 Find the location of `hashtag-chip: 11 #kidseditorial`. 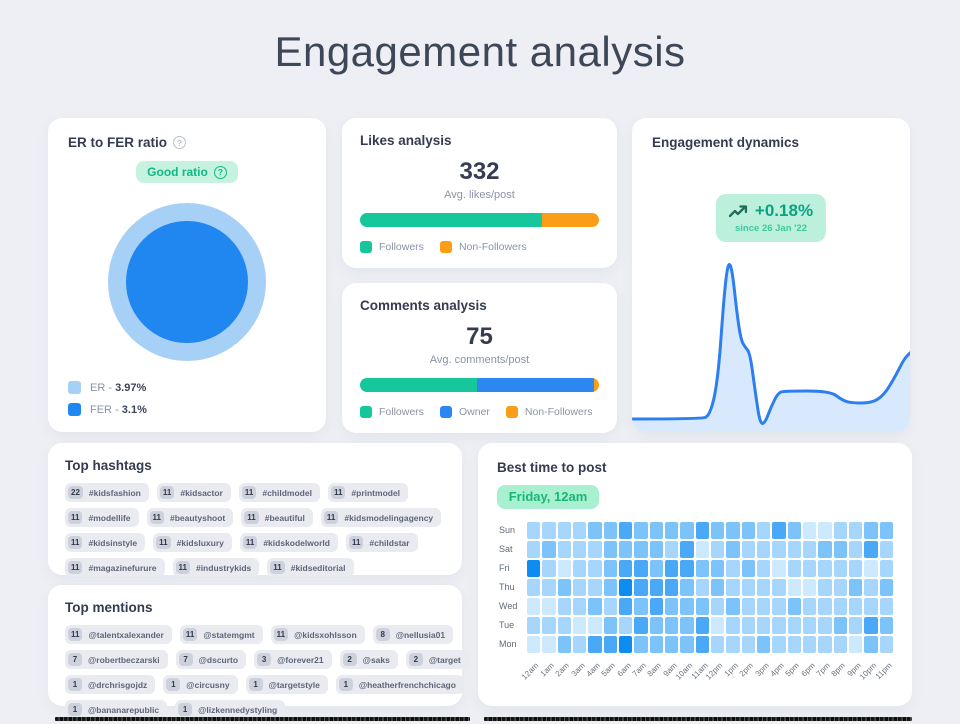

hashtag-chip: 11 #kidseditorial is located at coordinates (310, 567).